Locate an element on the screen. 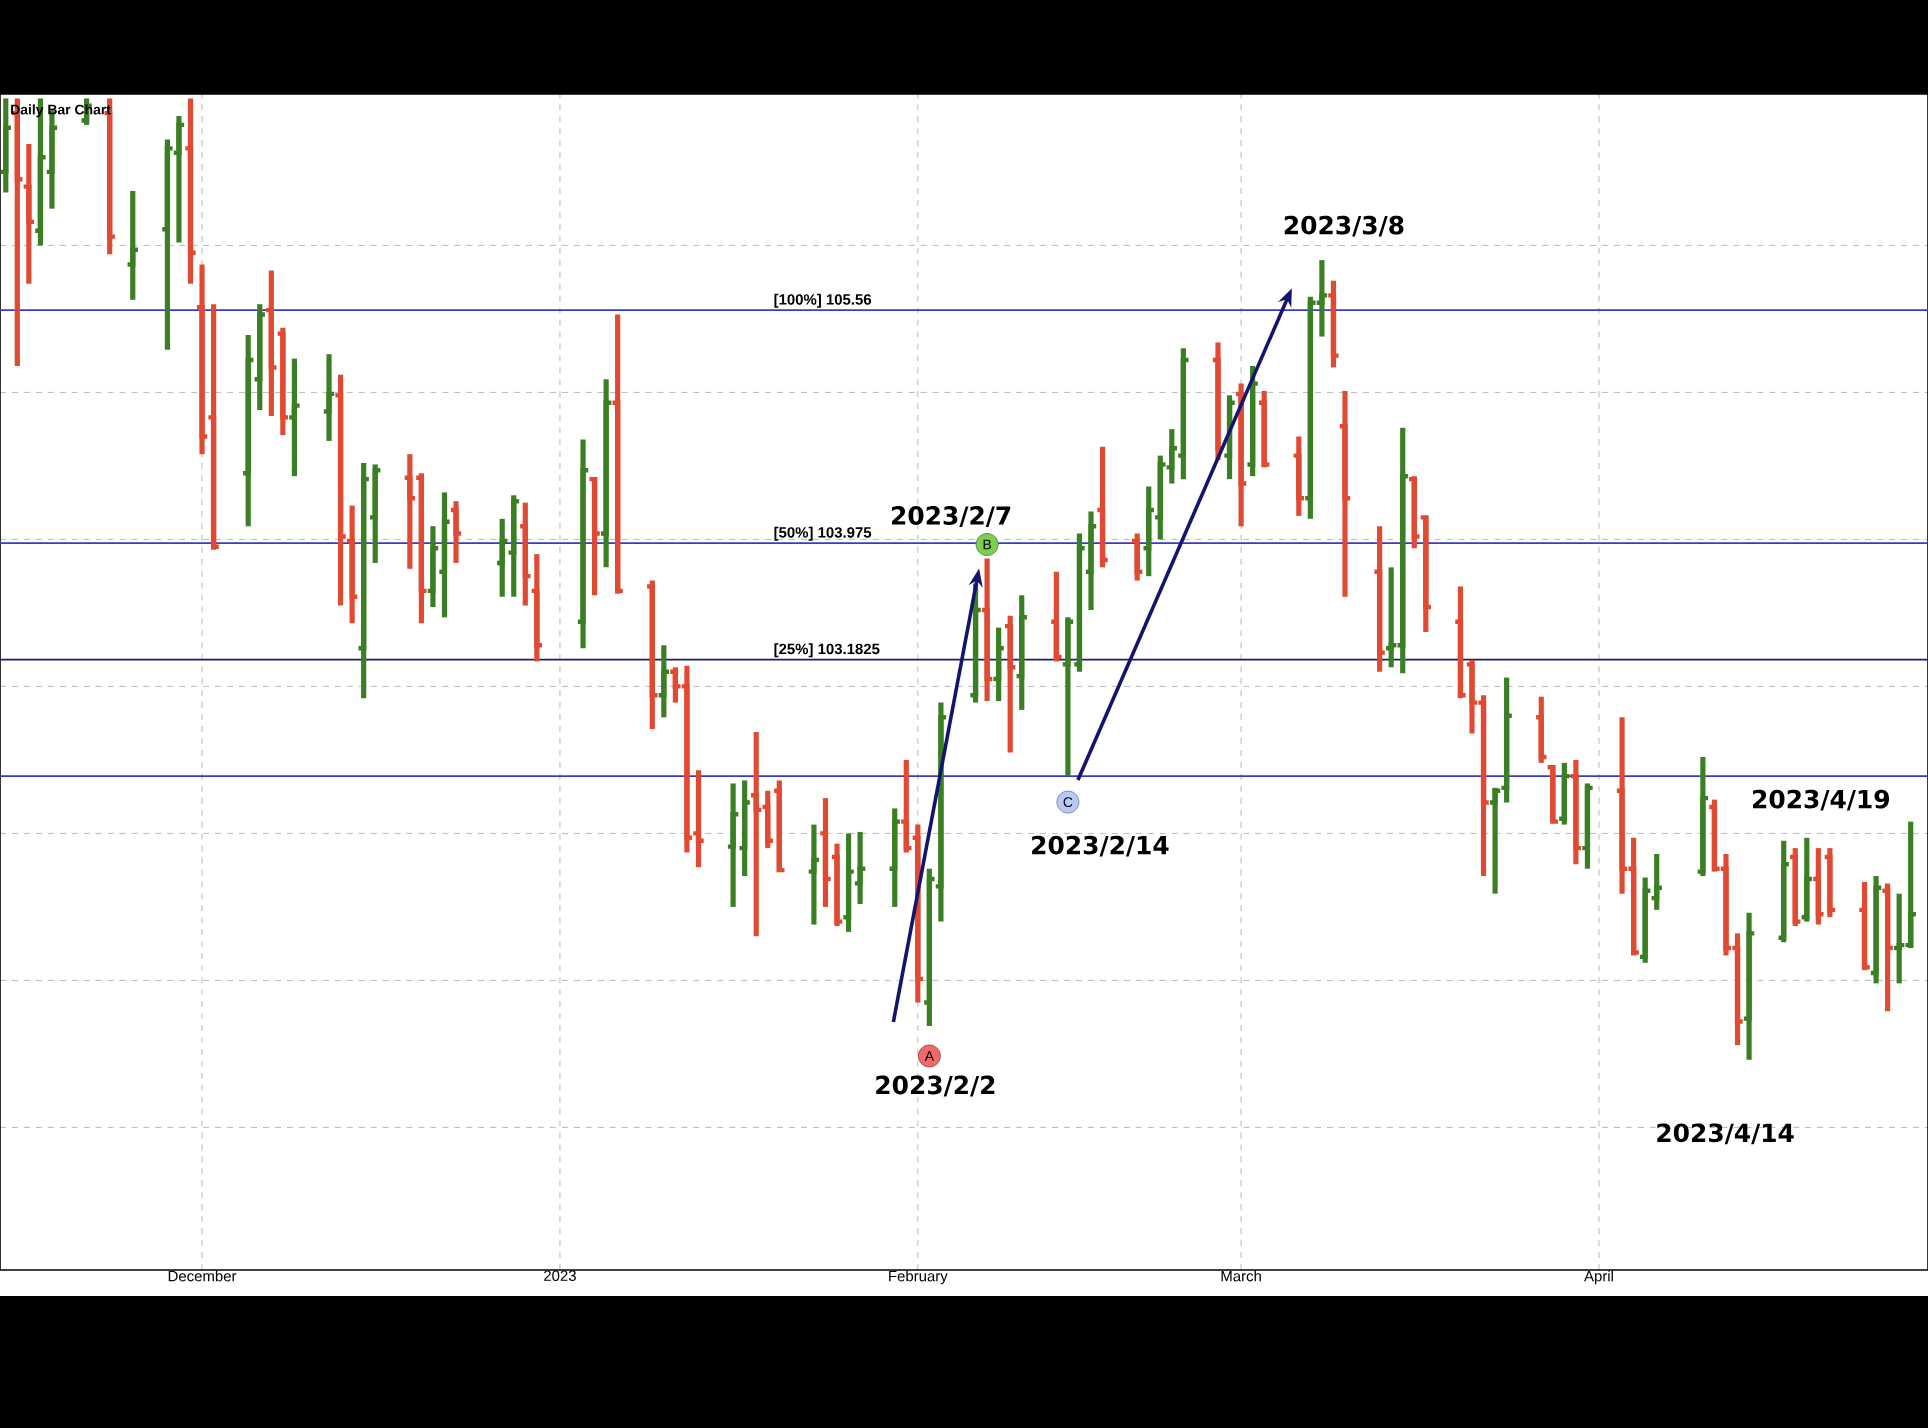 The height and width of the screenshot is (1428, 1928). annotation: 2023/4/19 is located at coordinates (1821, 800).